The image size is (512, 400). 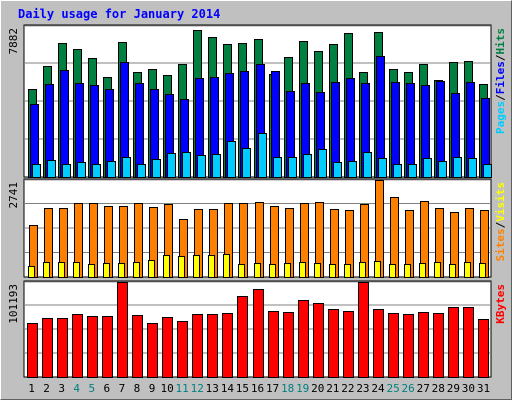 What do you see at coordinates (182, 388) in the screenshot?
I see `x-tick-label: 11` at bounding box center [182, 388].